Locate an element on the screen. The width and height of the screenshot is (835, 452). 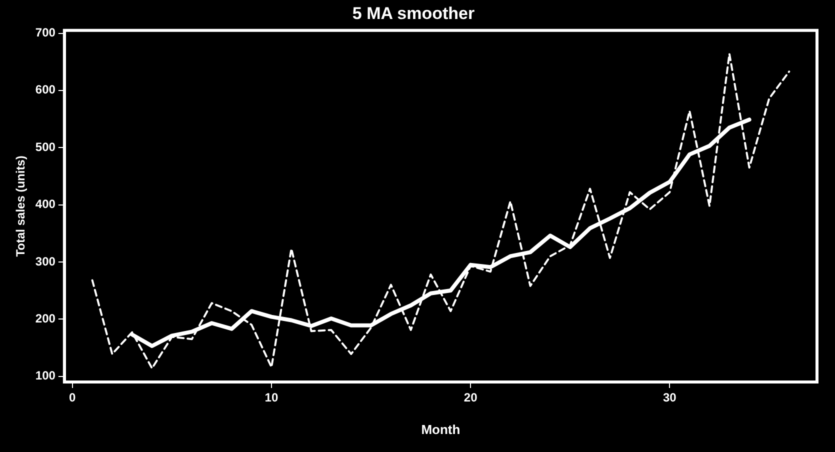
x-tick-label: 30 is located at coordinates (669, 397).